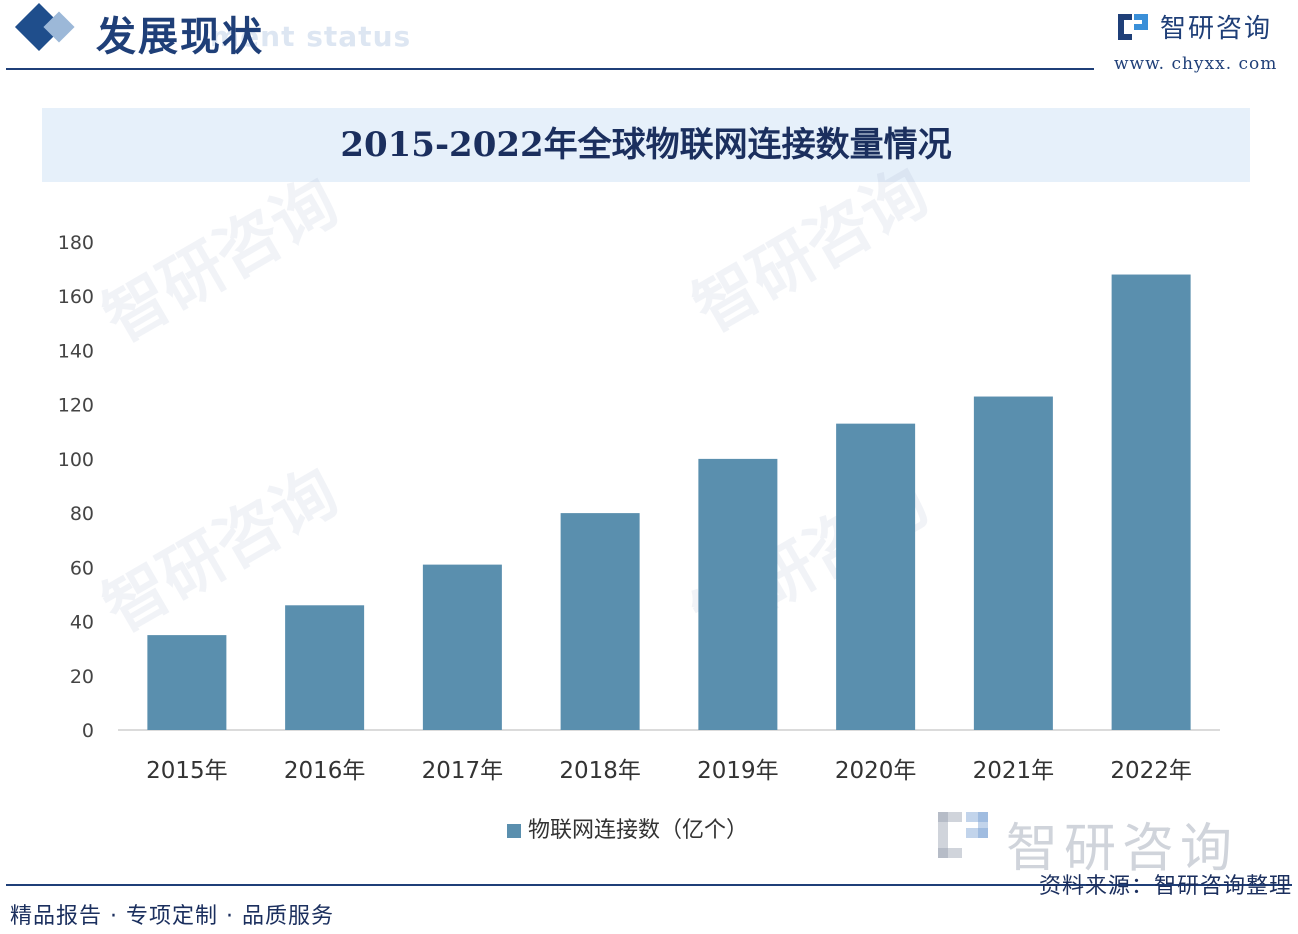  What do you see at coordinates (1216, 29) in the screenshot?
I see `brand-name: 智研咨询` at bounding box center [1216, 29].